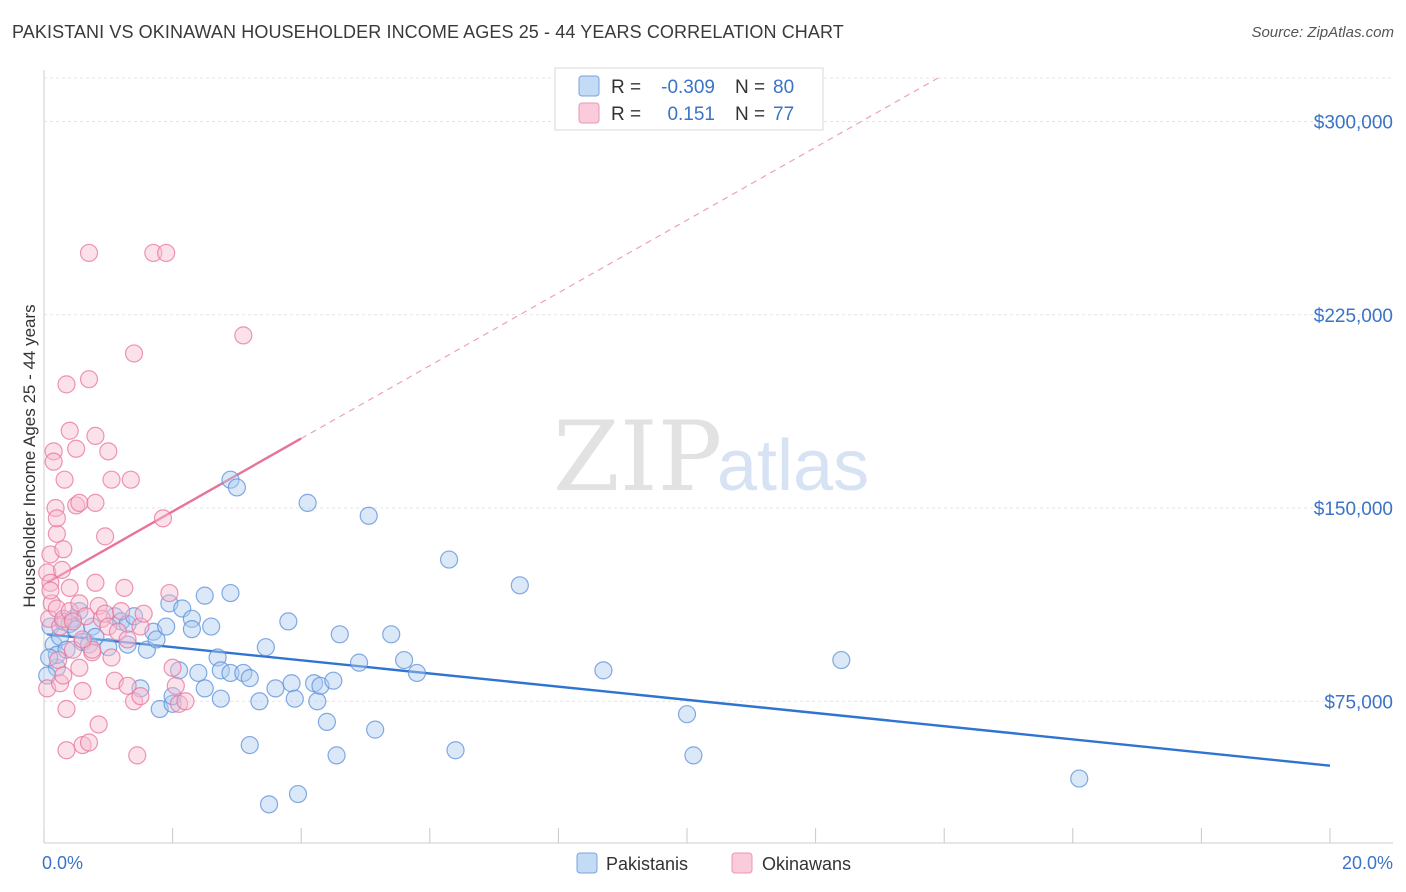  I want to click on y-tick-label-3: $300,000, so click(1353, 123).